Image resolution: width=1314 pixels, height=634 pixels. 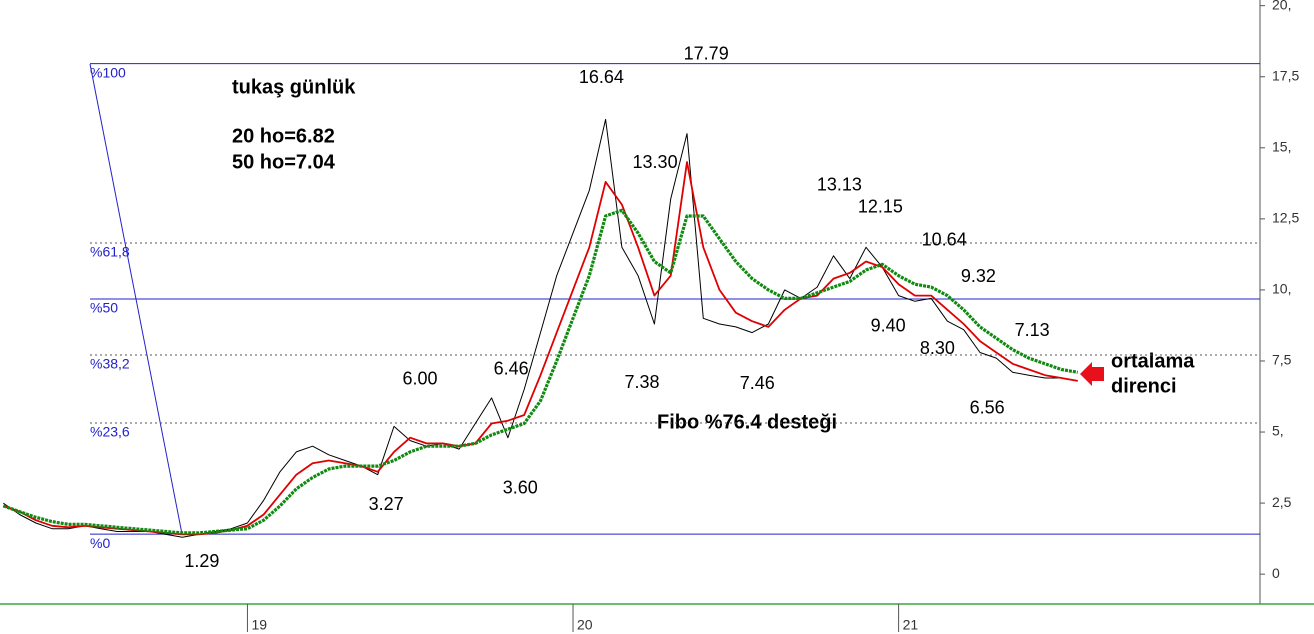 What do you see at coordinates (104, 308) in the screenshot?
I see `fib-label: %50` at bounding box center [104, 308].